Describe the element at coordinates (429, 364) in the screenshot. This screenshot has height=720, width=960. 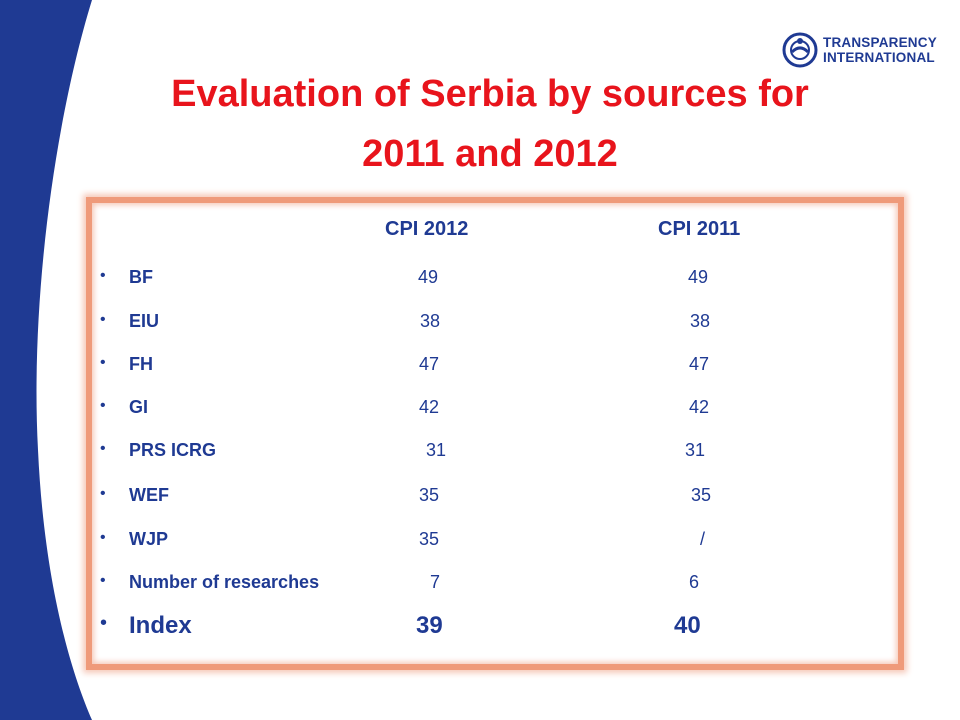
I see `value-2012: 47` at that location.